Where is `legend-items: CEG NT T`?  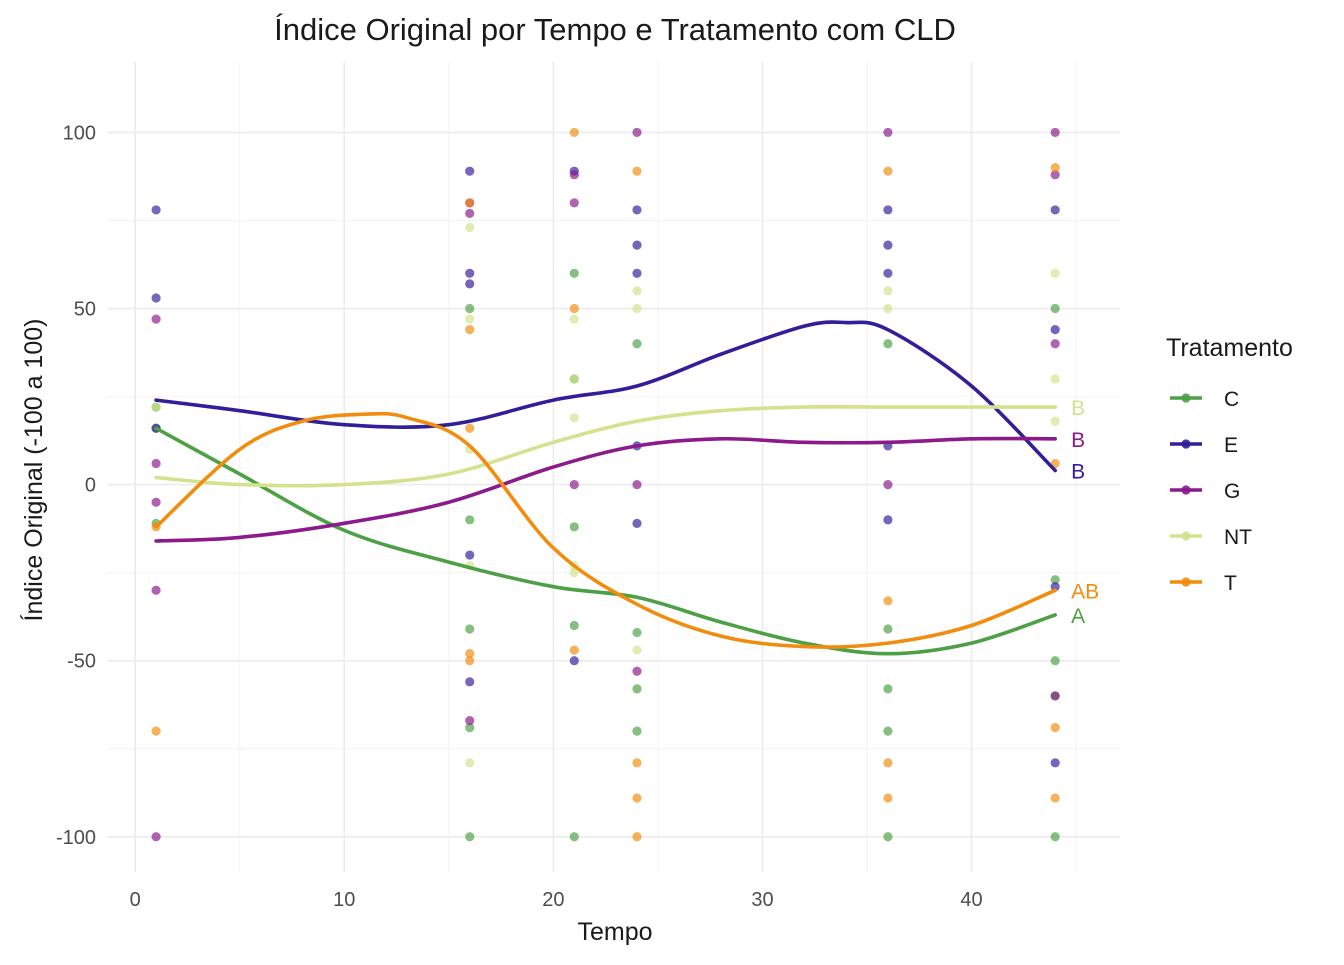 legend-items: CEG NT T is located at coordinates (1211, 491).